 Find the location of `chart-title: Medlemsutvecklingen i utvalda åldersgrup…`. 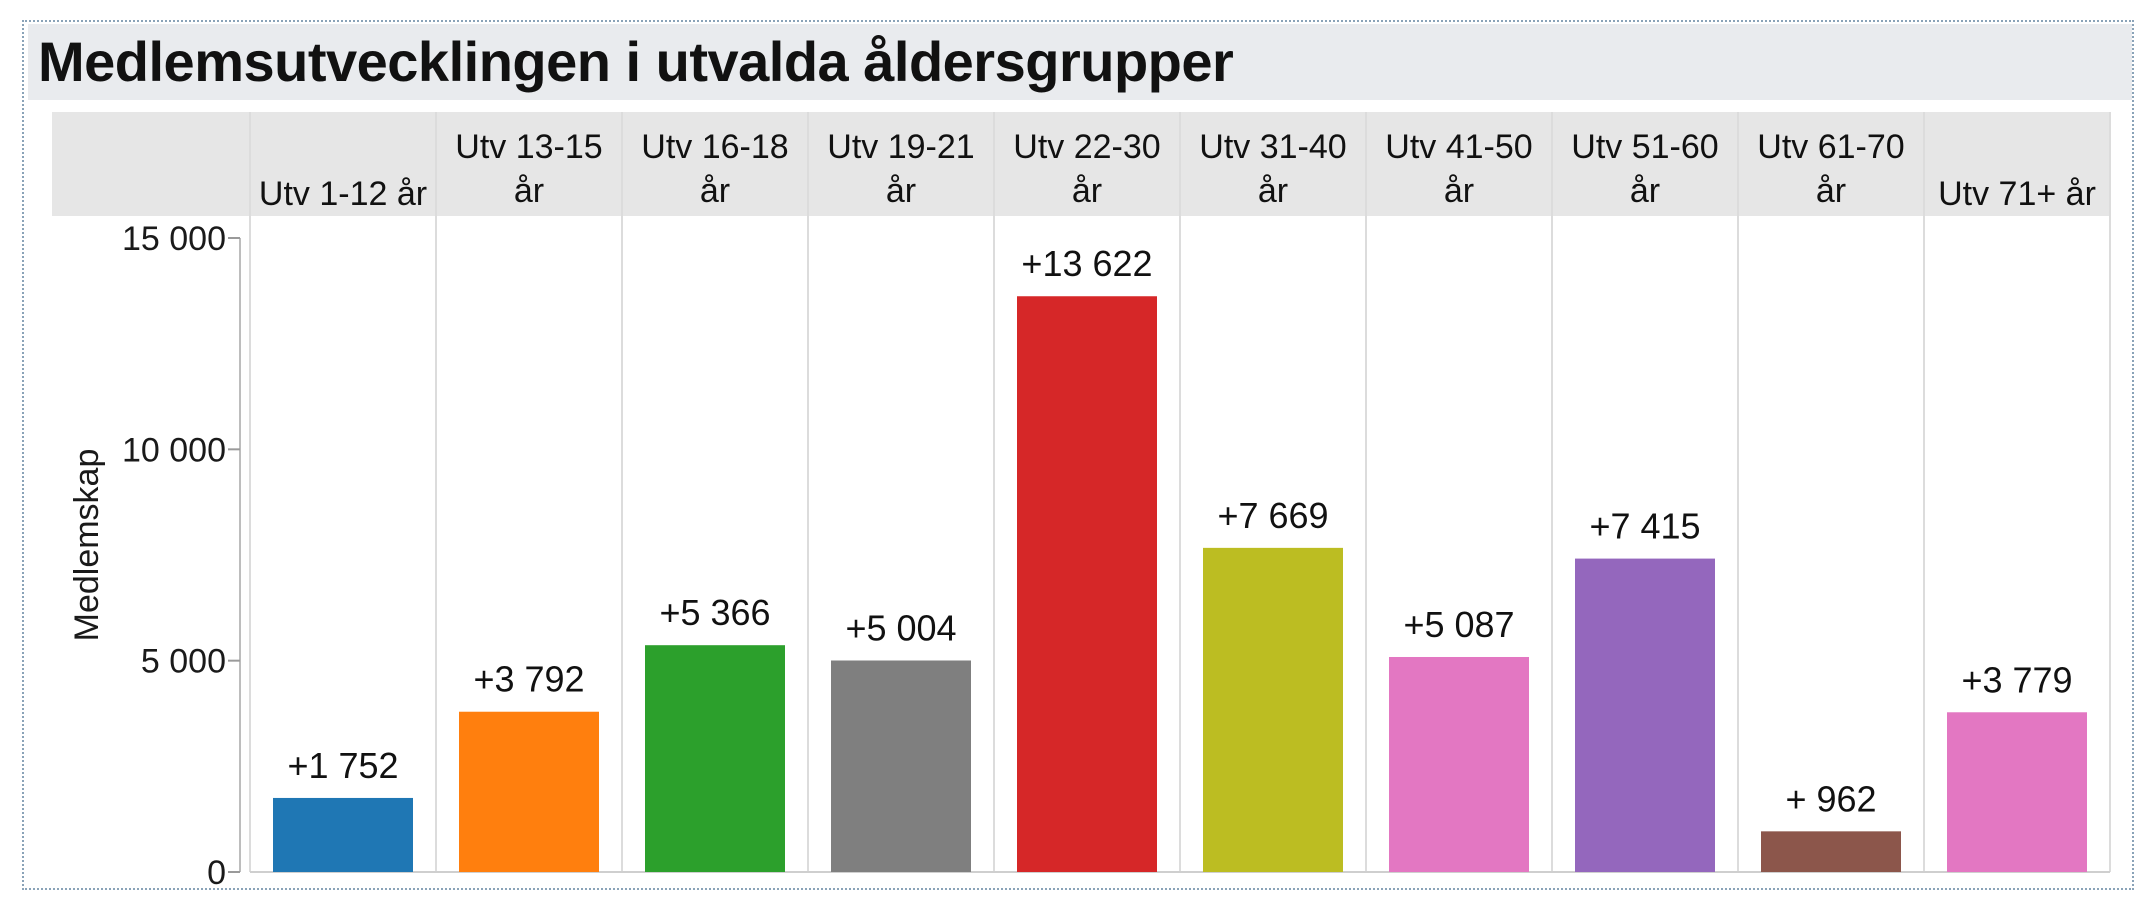

chart-title: Medlemsutvecklingen i utvalda åldersgrup… is located at coordinates (636, 61).